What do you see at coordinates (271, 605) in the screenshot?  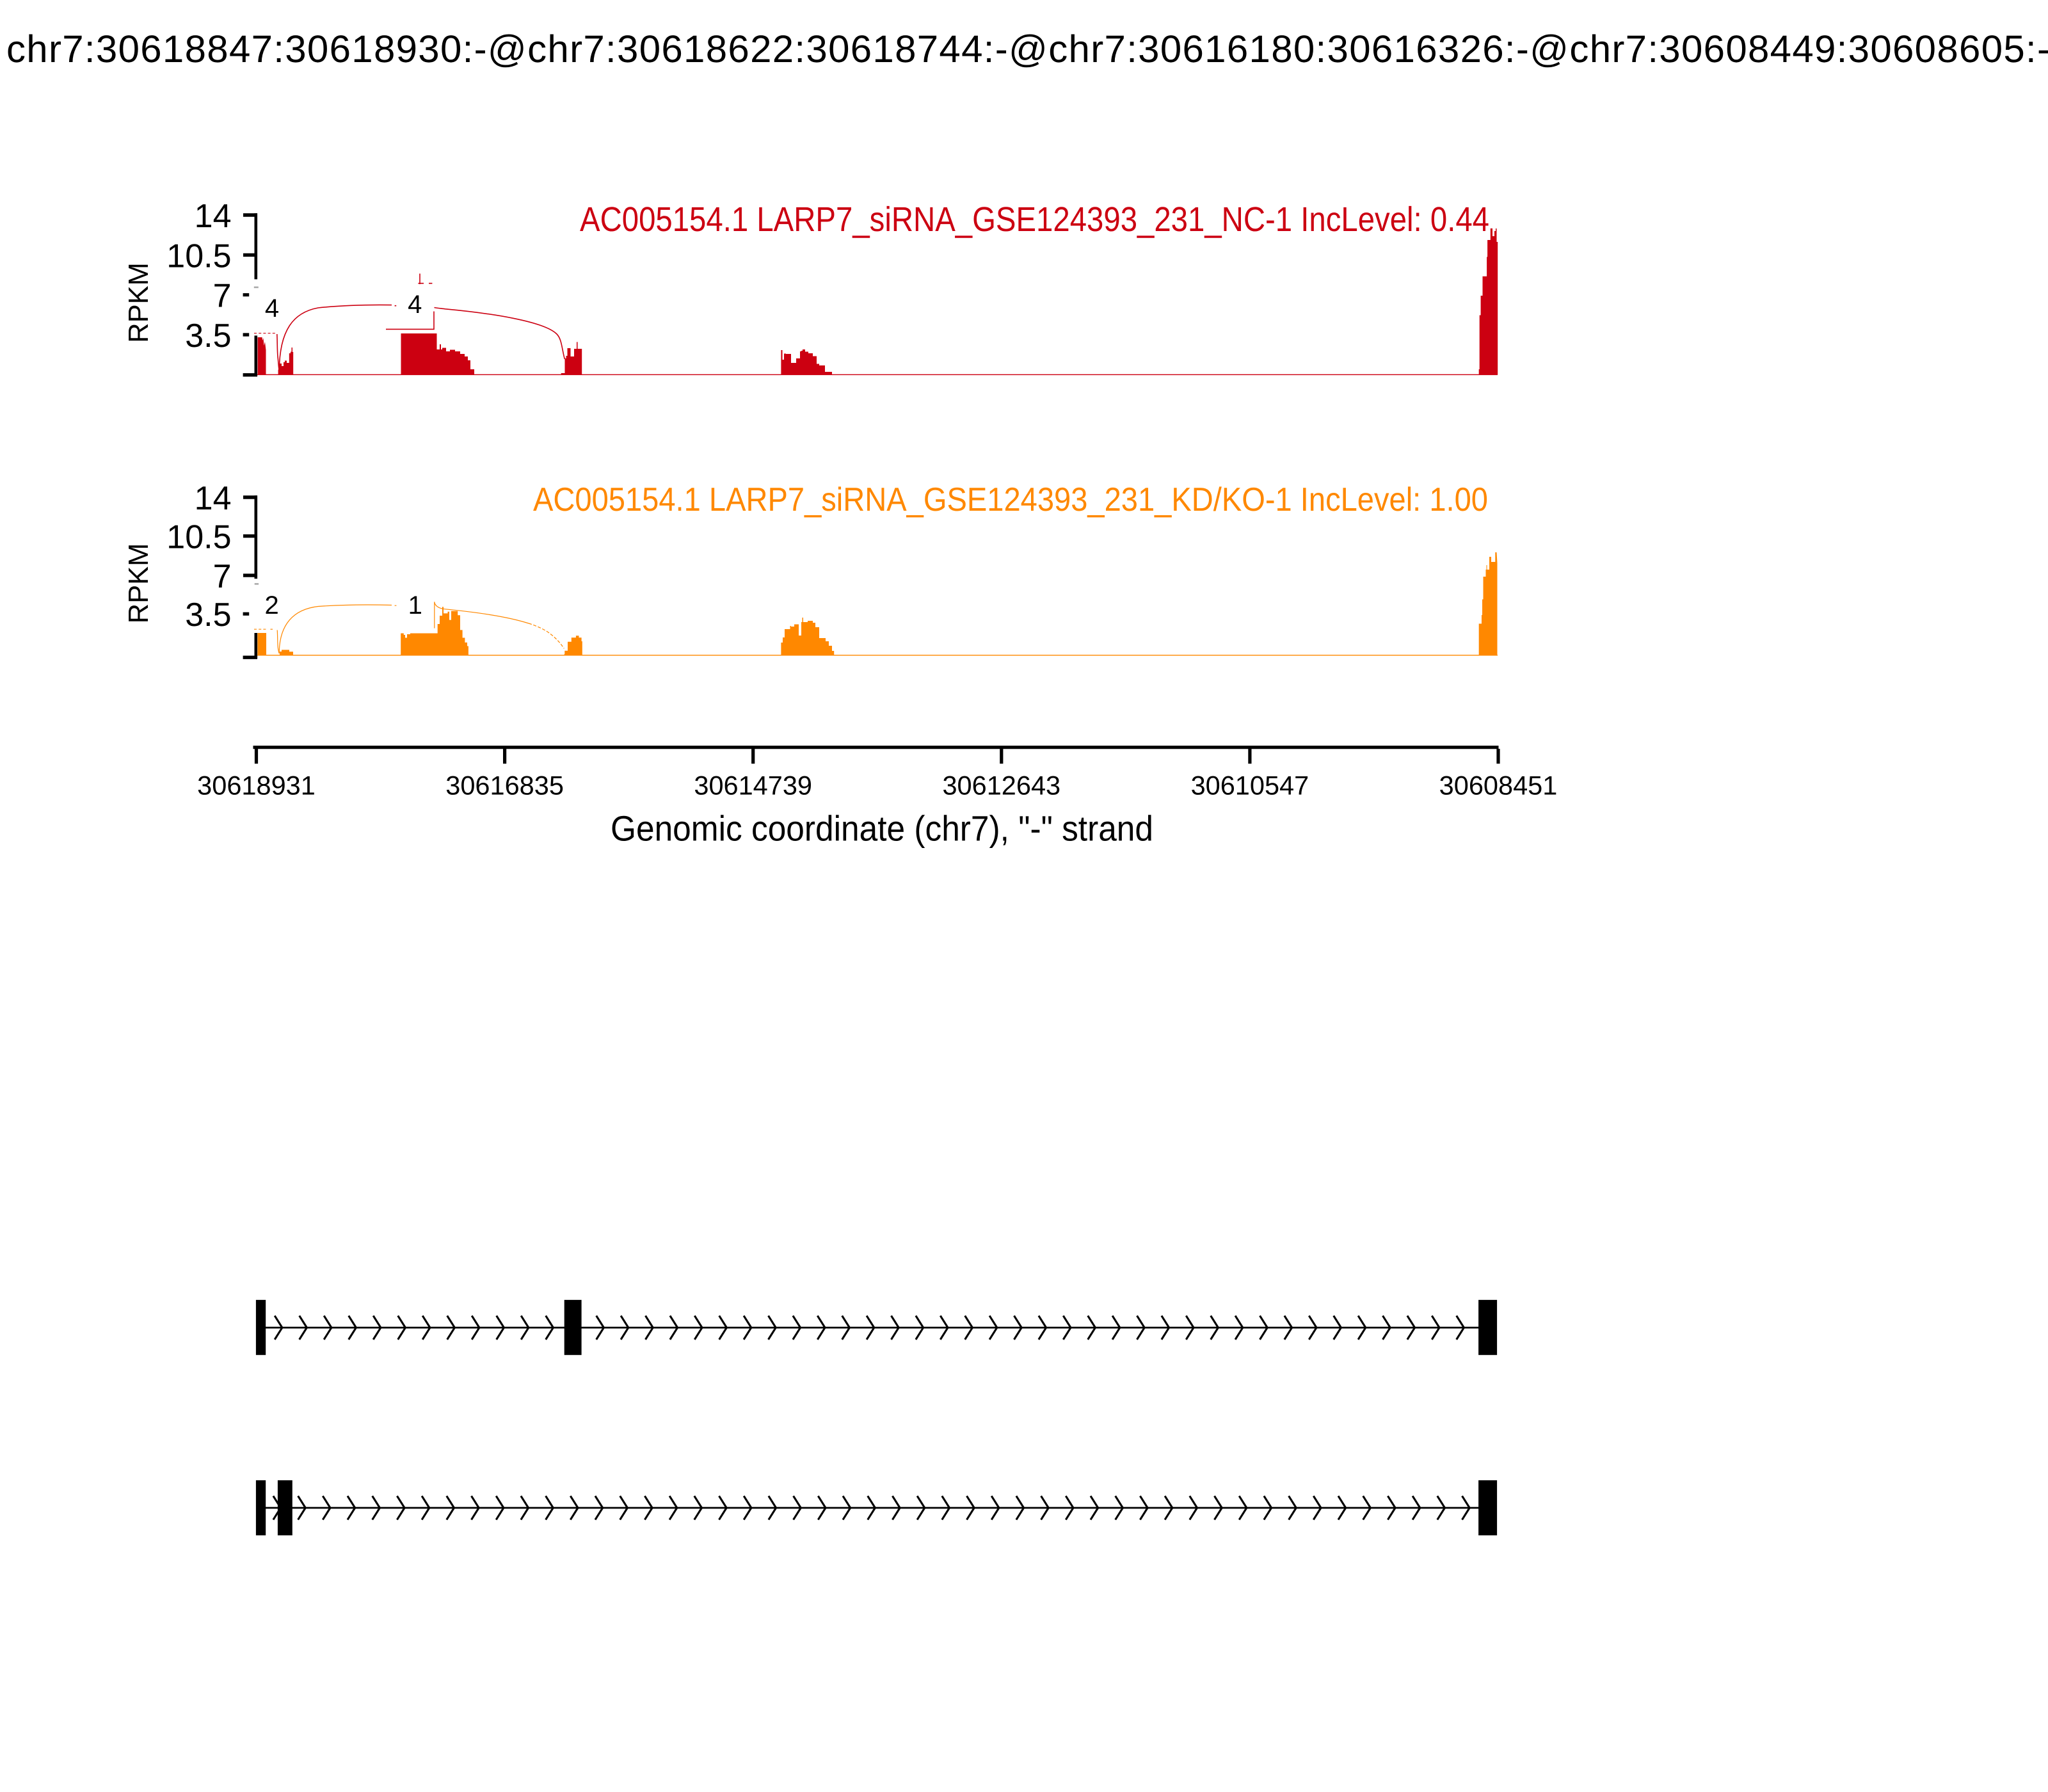 I see `svg-text: 2` at bounding box center [271, 605].